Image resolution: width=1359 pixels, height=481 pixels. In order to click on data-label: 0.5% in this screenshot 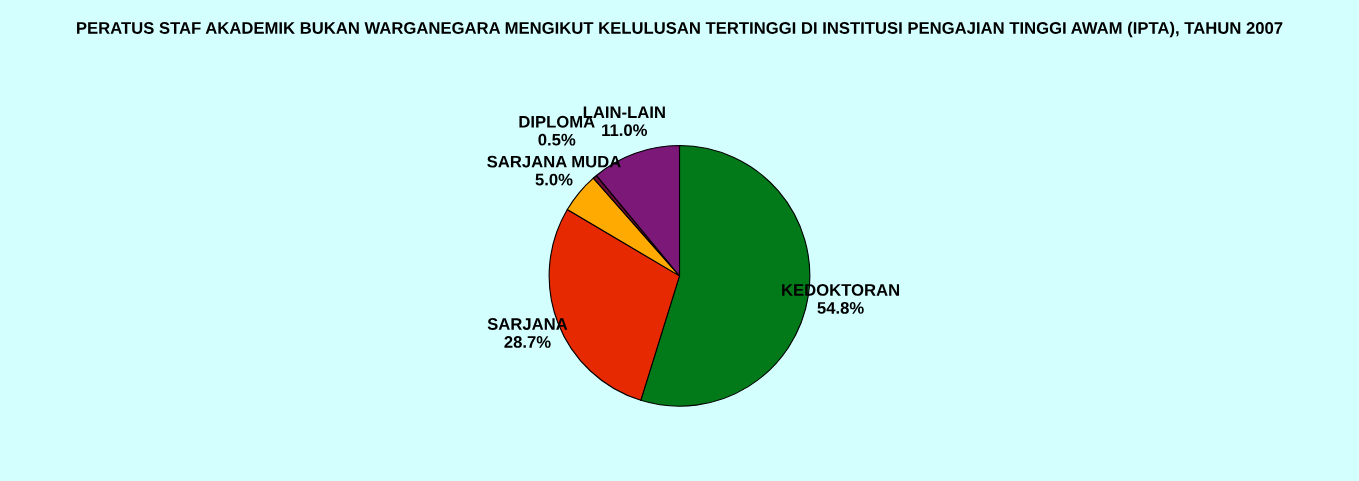, I will do `click(557, 139)`.